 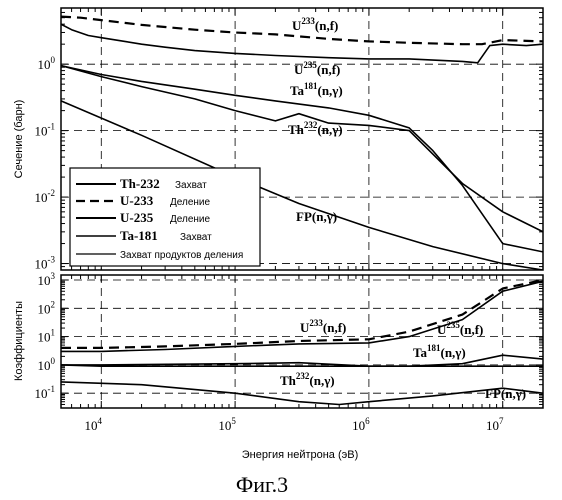 What do you see at coordinates (505, 393) in the screenshot?
I see `annot-bottom-fp: FP(n,γ)` at bounding box center [505, 393].